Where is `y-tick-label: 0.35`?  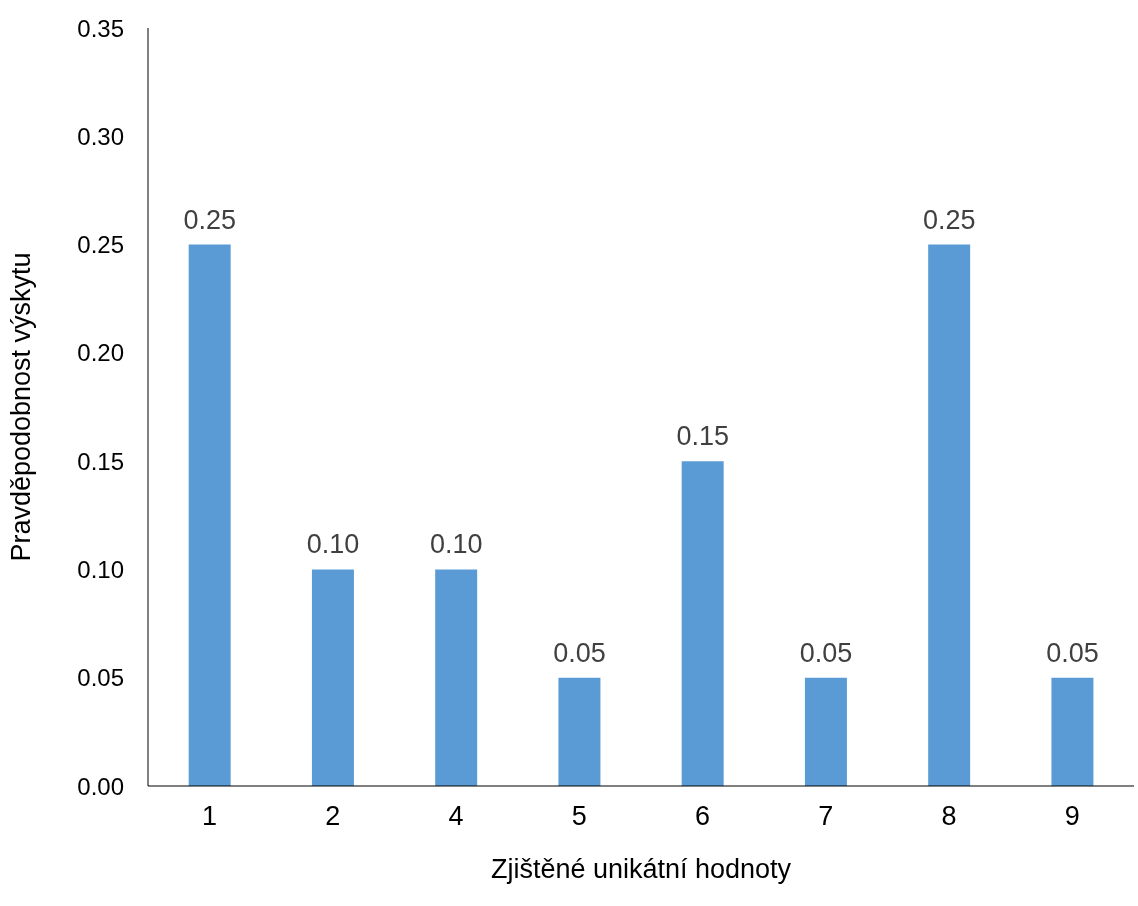
y-tick-label: 0.35 is located at coordinates (100, 28).